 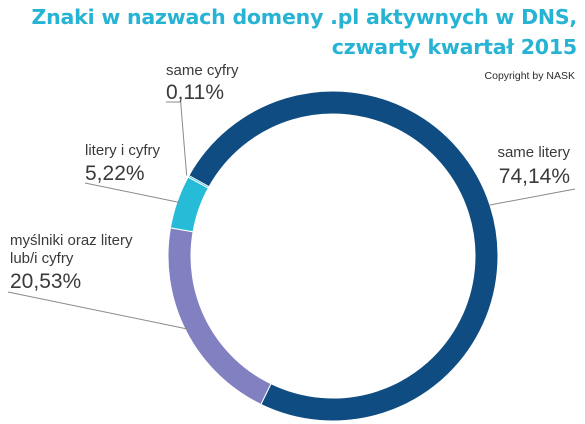 I want to click on slice-label-same-cyfry: same cyfry, so click(x=202, y=70).